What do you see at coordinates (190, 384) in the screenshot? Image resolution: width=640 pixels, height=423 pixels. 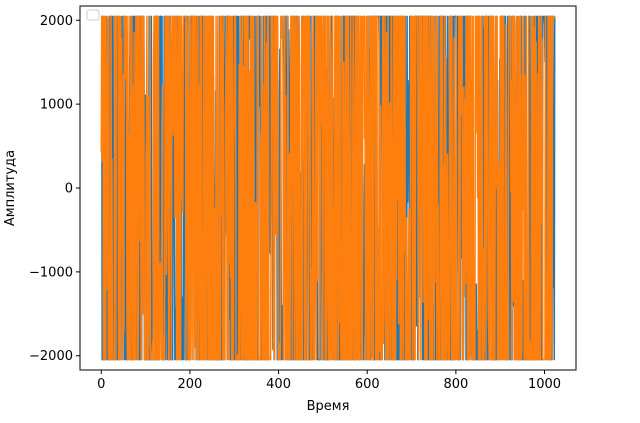 I see `x-tick-label: 200` at bounding box center [190, 384].